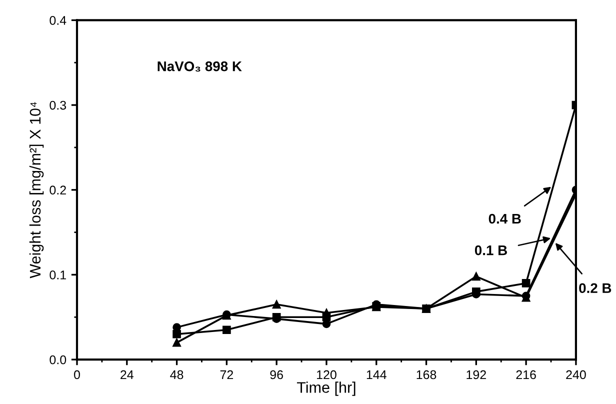 The width and height of the screenshot is (616, 404). Describe the element at coordinates (77, 375) in the screenshot. I see `x-tick-label: 0` at that location.